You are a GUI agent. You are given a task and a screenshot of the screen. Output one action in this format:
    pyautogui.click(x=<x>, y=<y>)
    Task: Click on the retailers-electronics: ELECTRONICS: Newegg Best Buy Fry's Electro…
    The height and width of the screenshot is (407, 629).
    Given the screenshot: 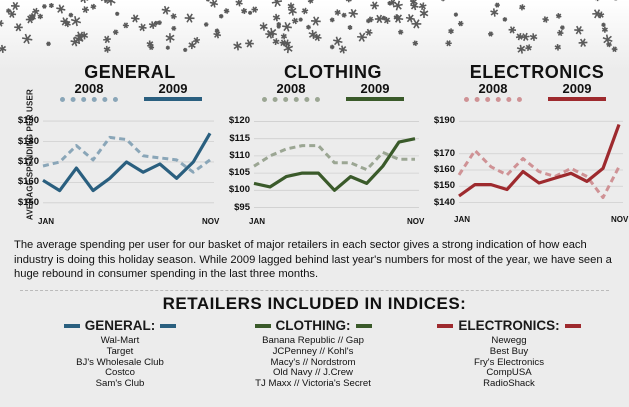 What is the action you would take?
    pyautogui.click(x=509, y=354)
    